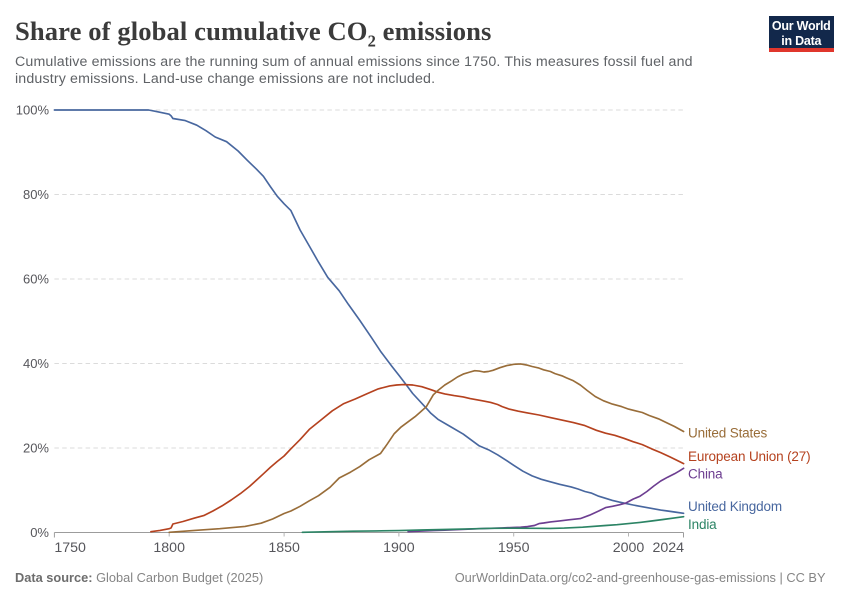 The width and height of the screenshot is (850, 600). I want to click on svg-text: 0%, so click(39, 532).